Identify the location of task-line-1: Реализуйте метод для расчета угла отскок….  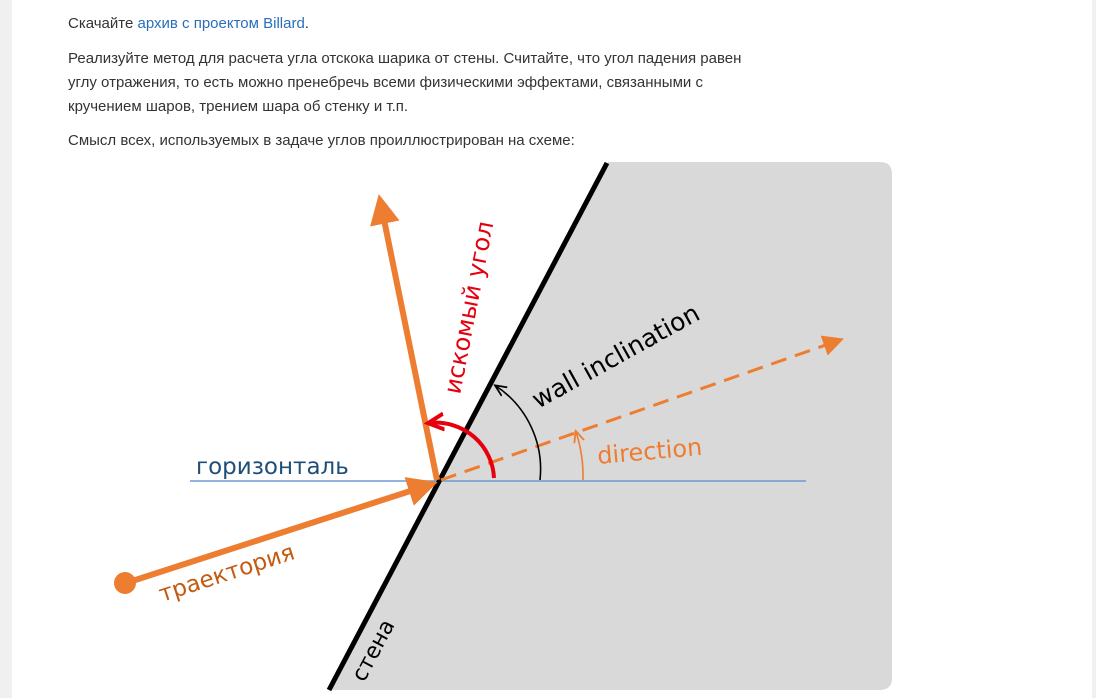
(405, 58).